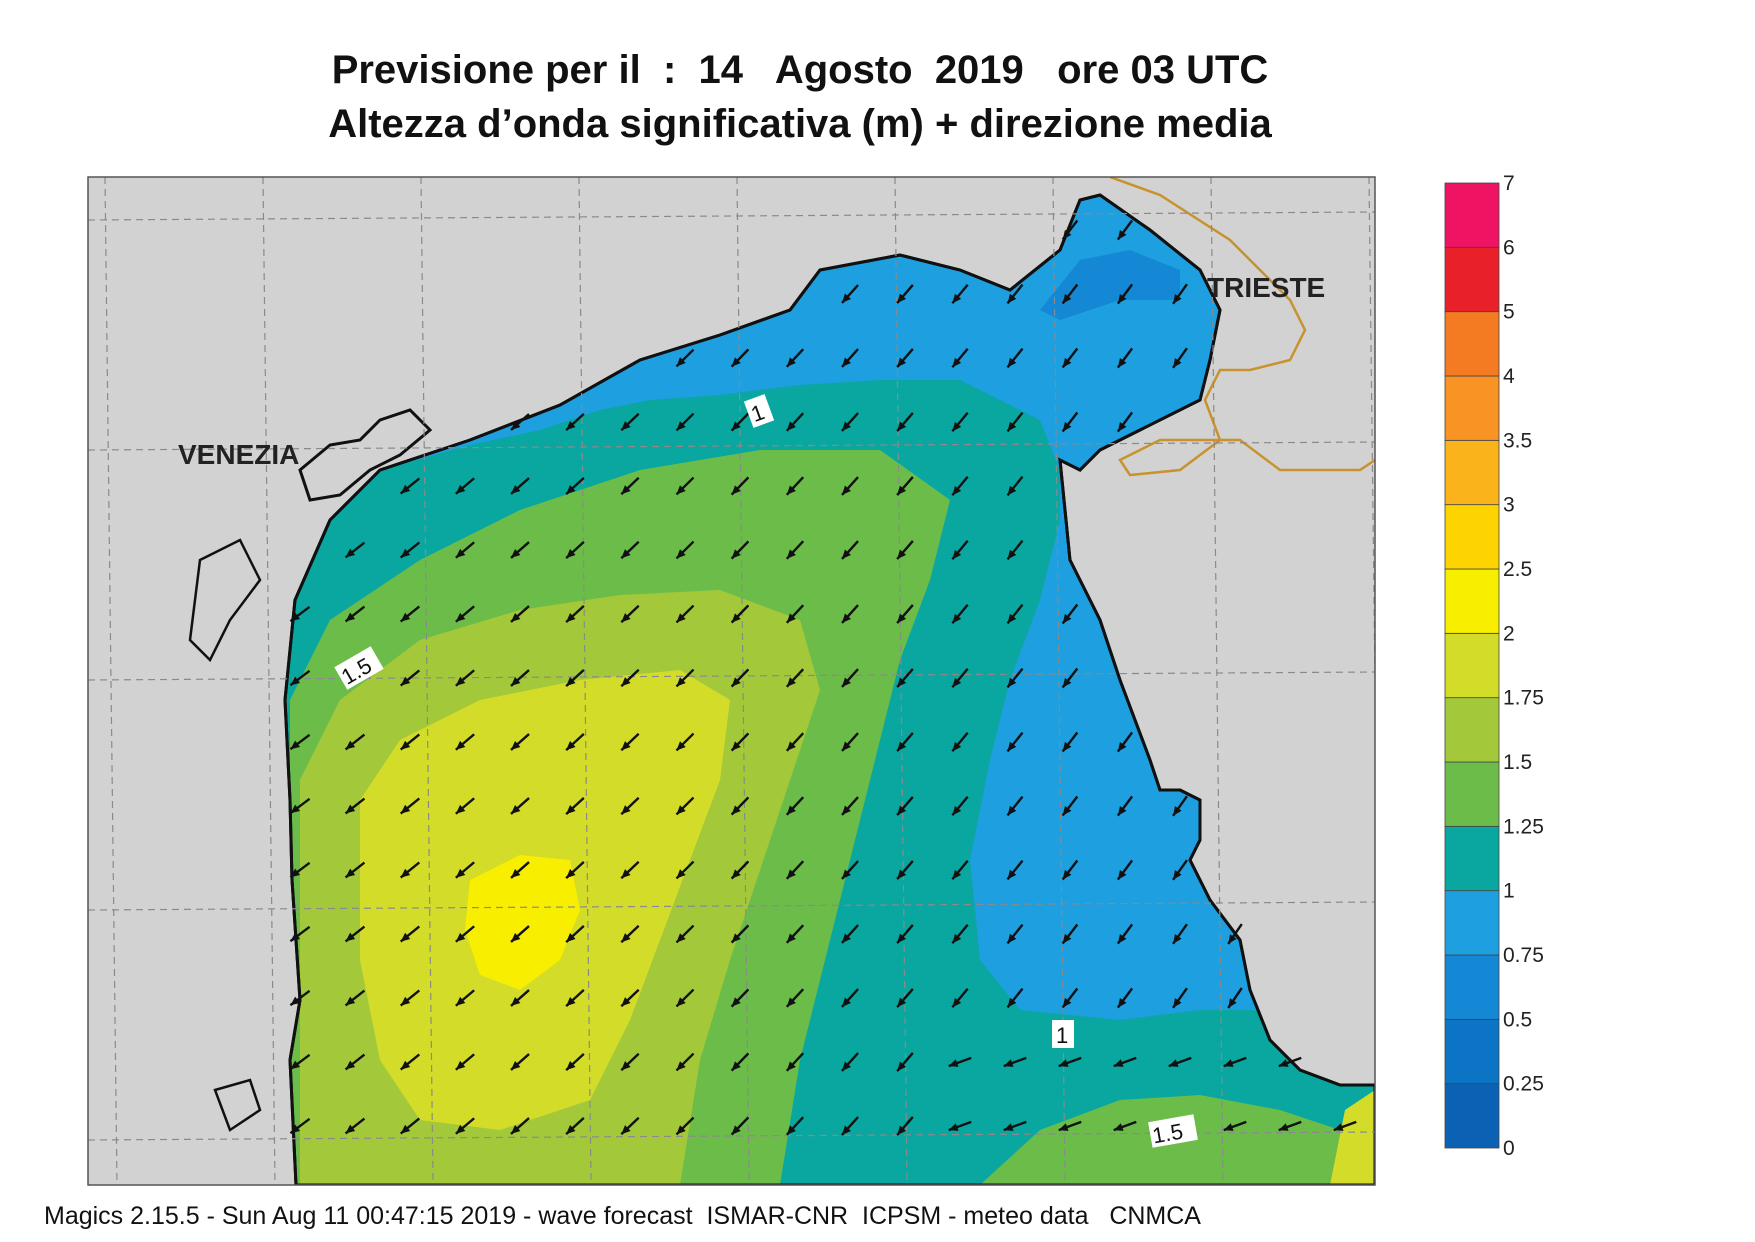 Image resolution: width=1755 pixels, height=1242 pixels. Describe the element at coordinates (1509, 312) in the screenshot. I see `colorbar-tick-label: 5` at that location.